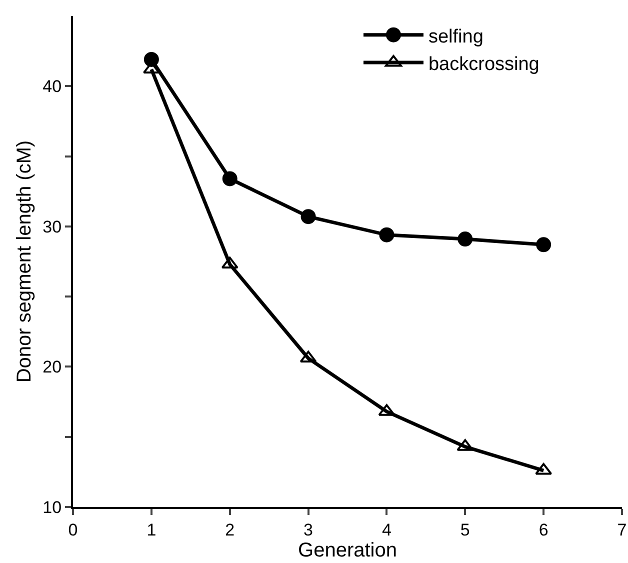 The height and width of the screenshot is (563, 628). Describe the element at coordinates (52, 226) in the screenshot. I see `y-tick-label: 30` at that location.